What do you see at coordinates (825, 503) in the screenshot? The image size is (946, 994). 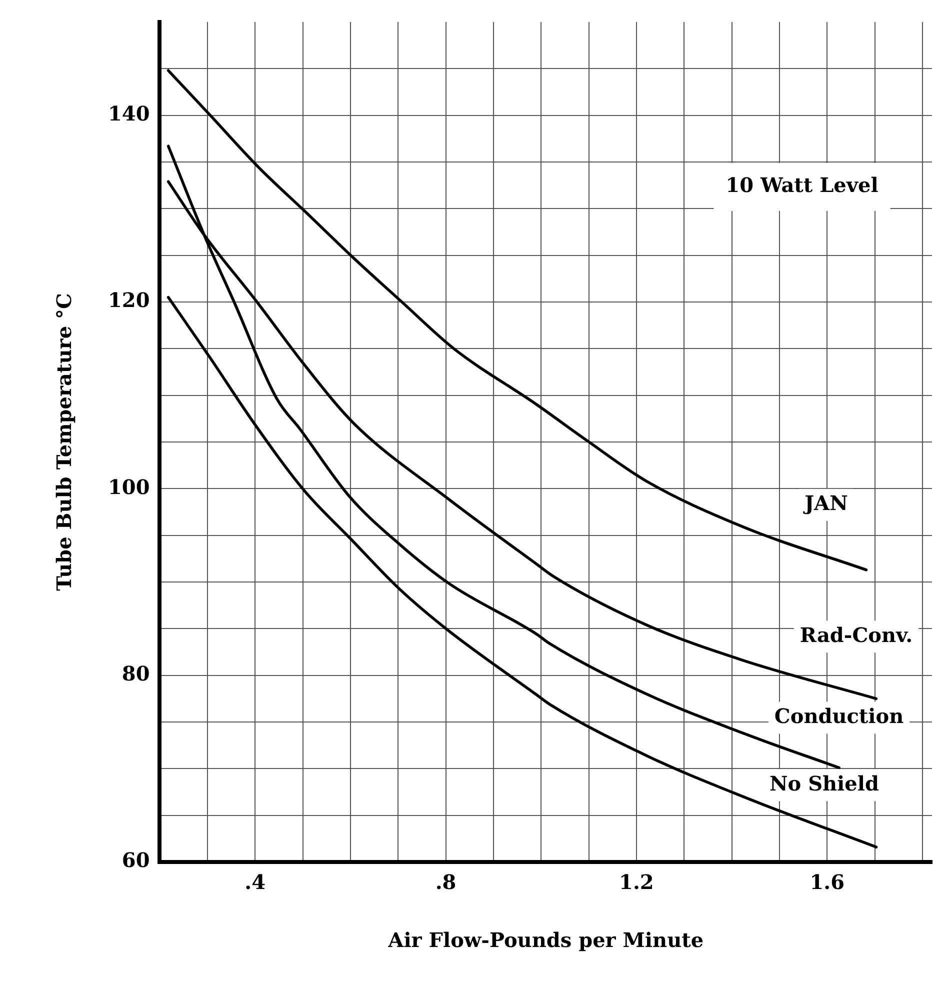 I see `series-label: JAN` at bounding box center [825, 503].